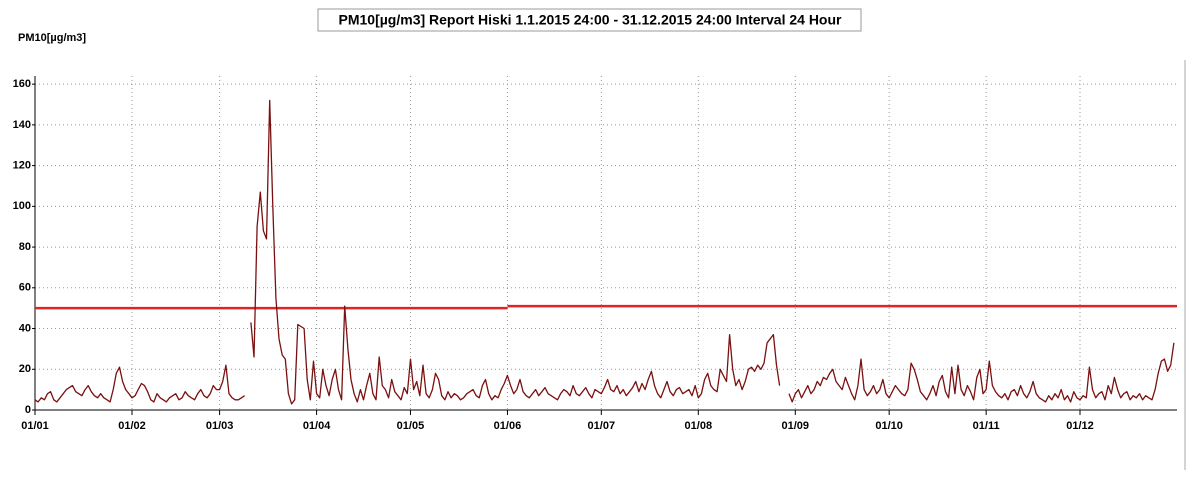  What do you see at coordinates (889, 426) in the screenshot?
I see `x-tick-label: 01/10` at bounding box center [889, 426].